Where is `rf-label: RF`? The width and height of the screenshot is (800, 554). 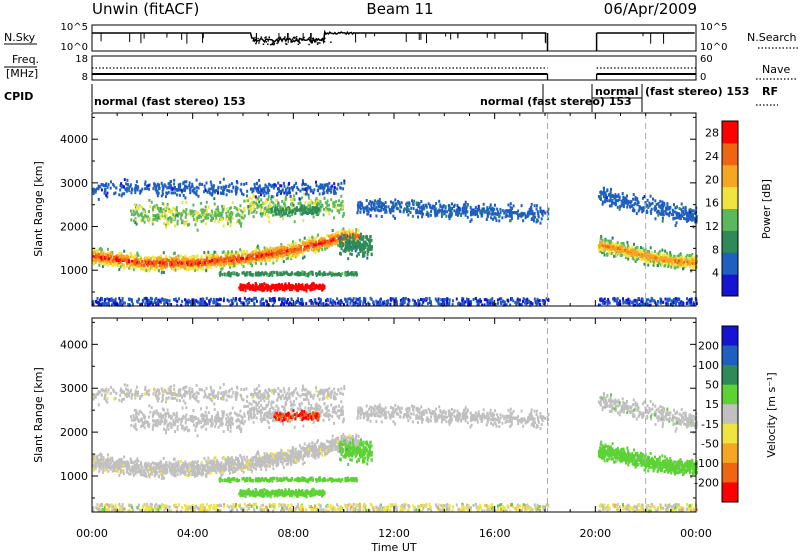 rf-label: RF is located at coordinates (770, 91).